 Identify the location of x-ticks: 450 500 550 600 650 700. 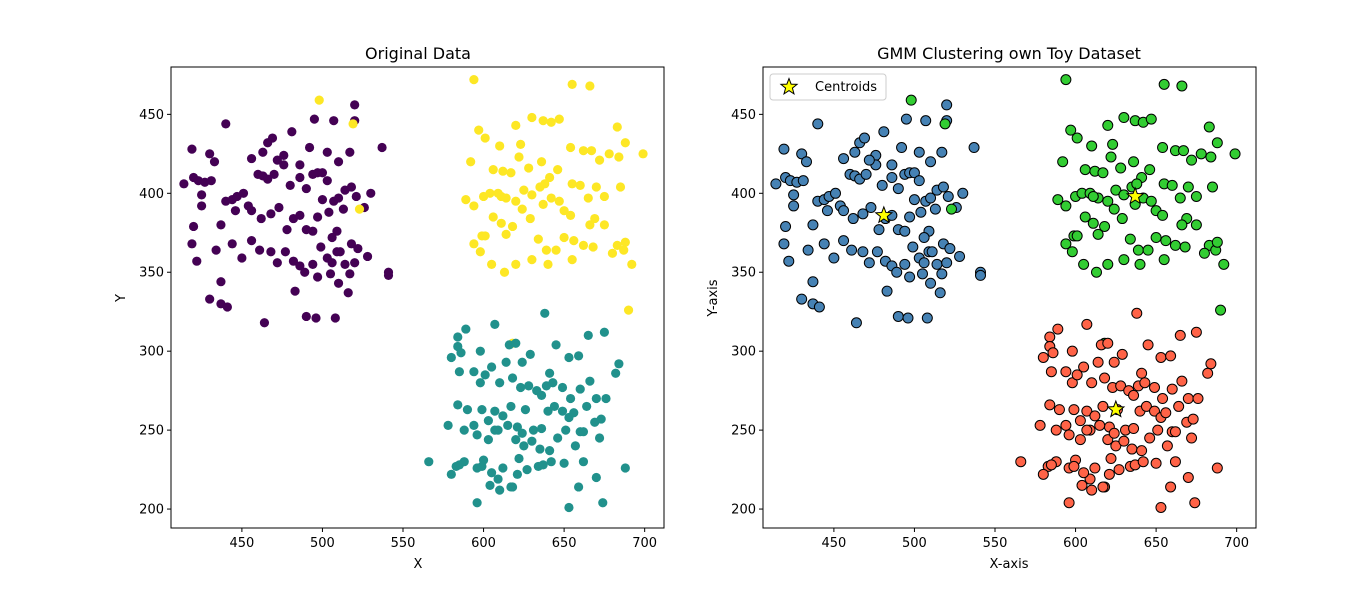
(443, 539).